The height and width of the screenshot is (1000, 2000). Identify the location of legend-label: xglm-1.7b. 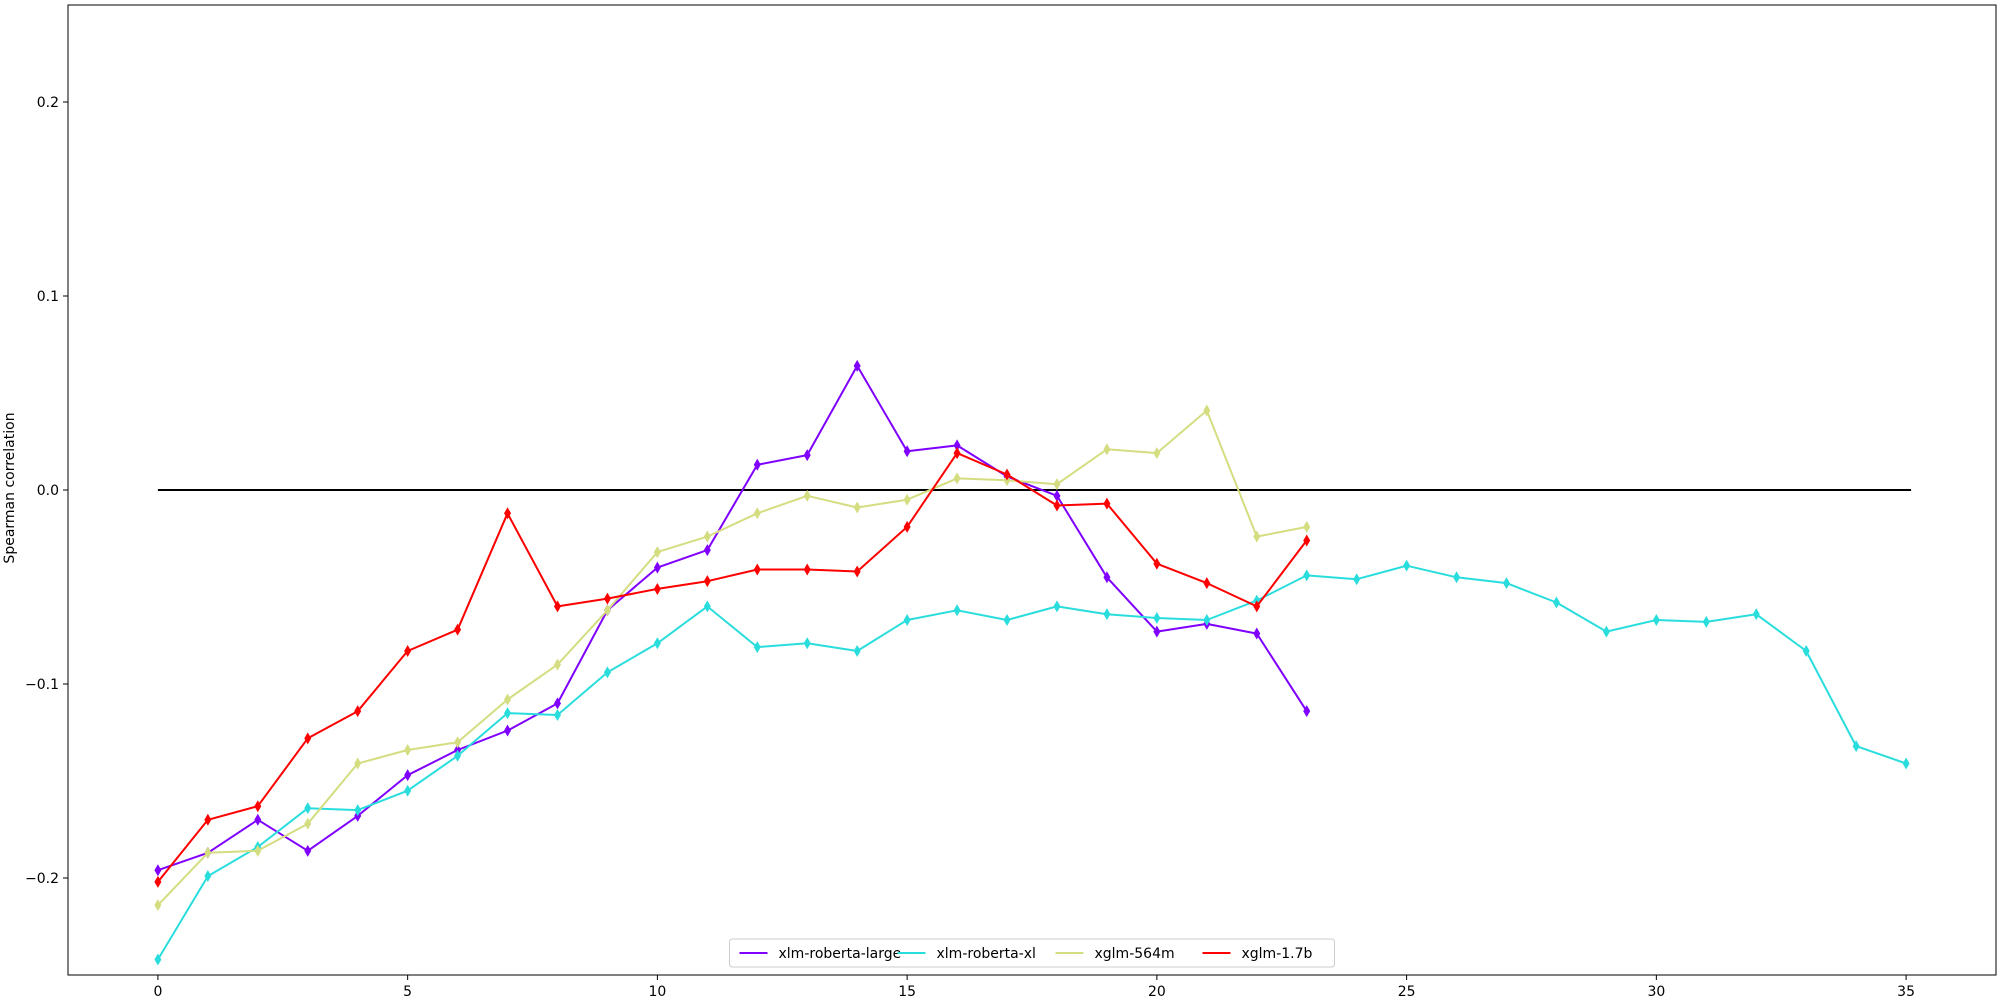
(1277, 954).